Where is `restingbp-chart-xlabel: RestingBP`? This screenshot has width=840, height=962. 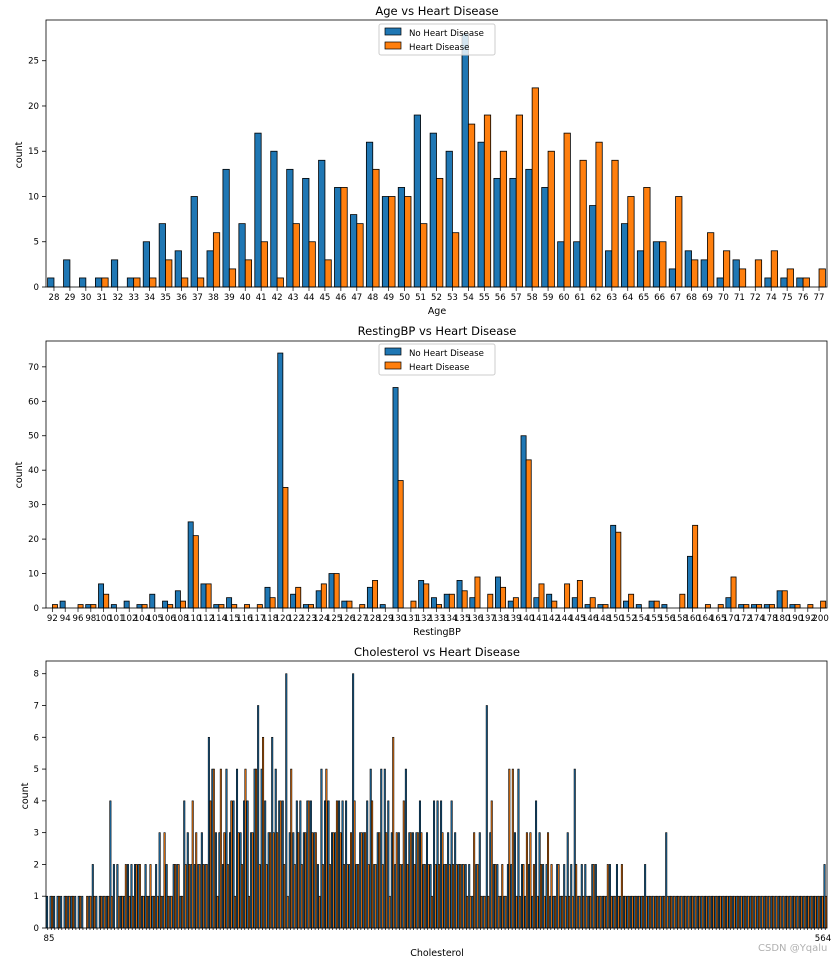
restingbp-chart-xlabel: RestingBP is located at coordinates (437, 632).